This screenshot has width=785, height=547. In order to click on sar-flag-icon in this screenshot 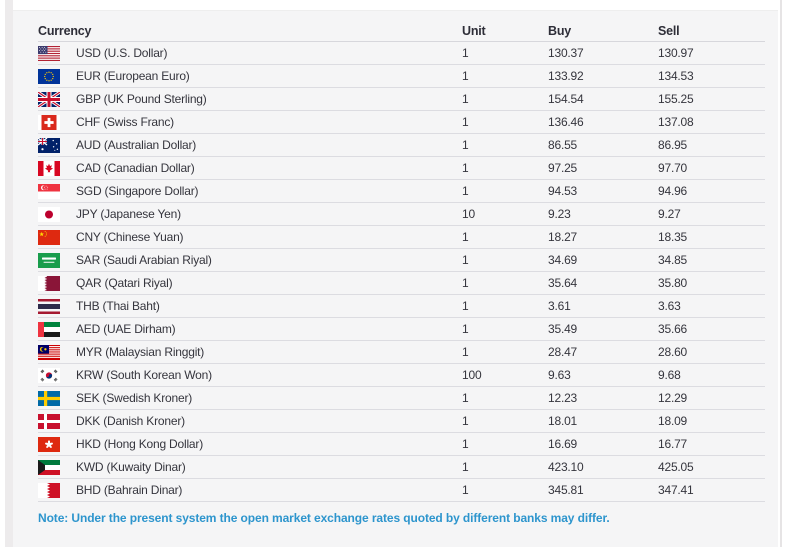, I will do `click(49, 260)`.